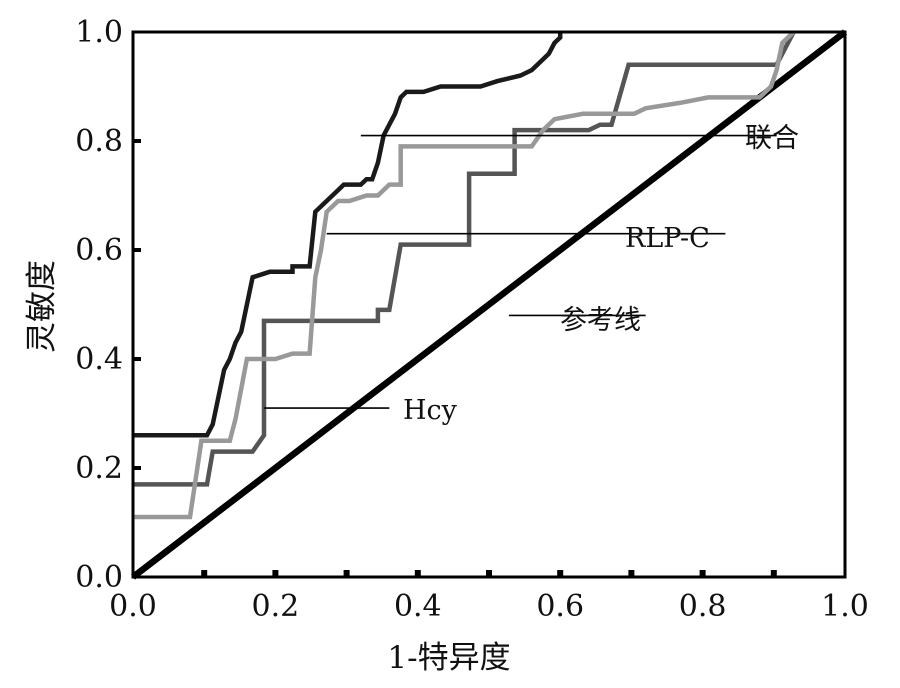 This screenshot has height=688, width=900. Describe the element at coordinates (42, 306) in the screenshot. I see `y-axis-title: 灵敏度` at that location.